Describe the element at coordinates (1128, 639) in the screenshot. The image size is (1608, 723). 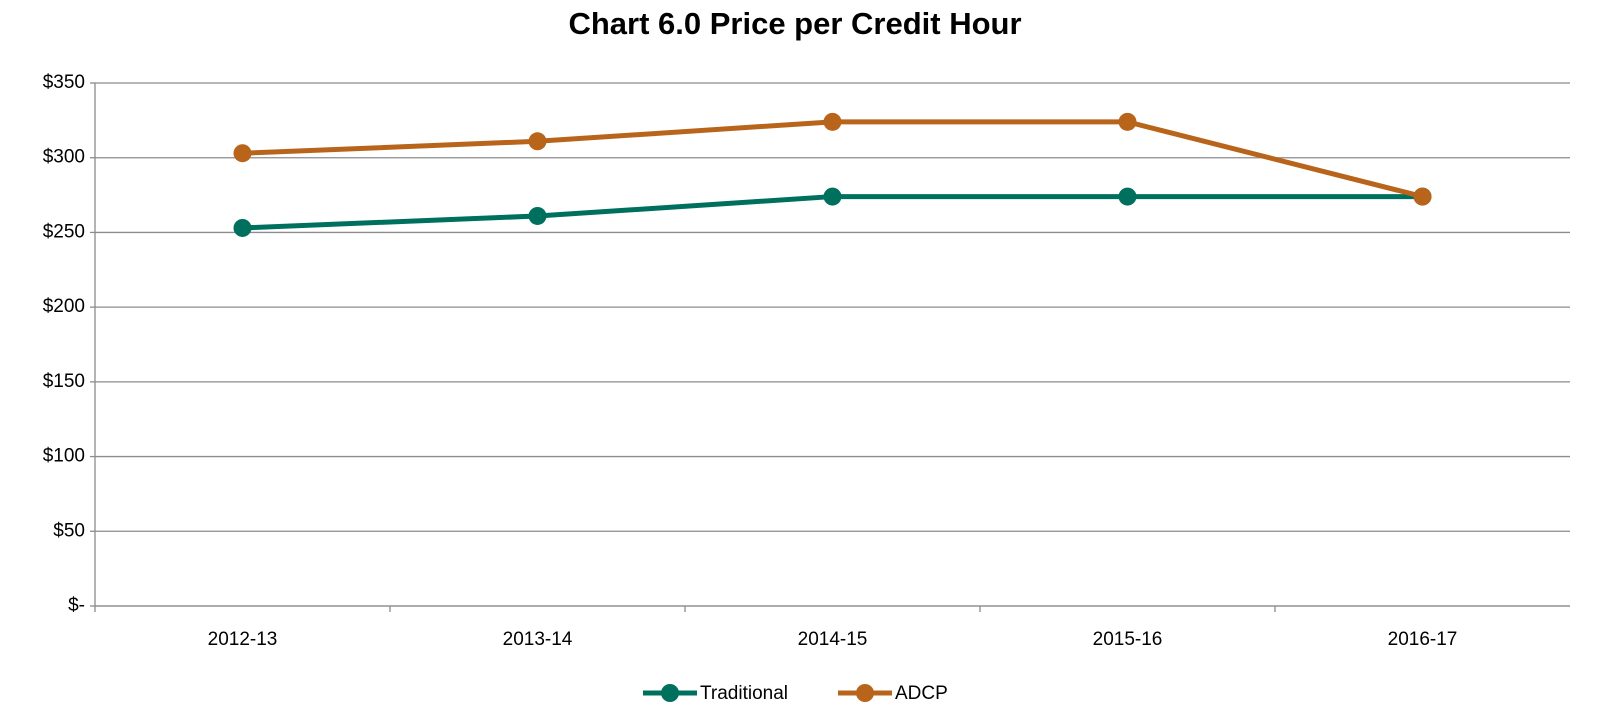
I see `x-tick-label: 2015-16` at that location.